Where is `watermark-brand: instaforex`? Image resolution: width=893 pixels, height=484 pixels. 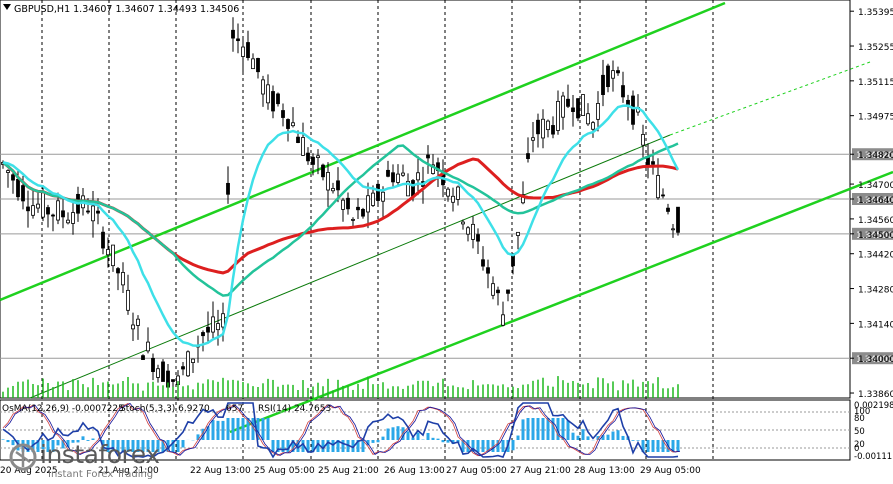
watermark-brand: instaforex is located at coordinates (100, 454).